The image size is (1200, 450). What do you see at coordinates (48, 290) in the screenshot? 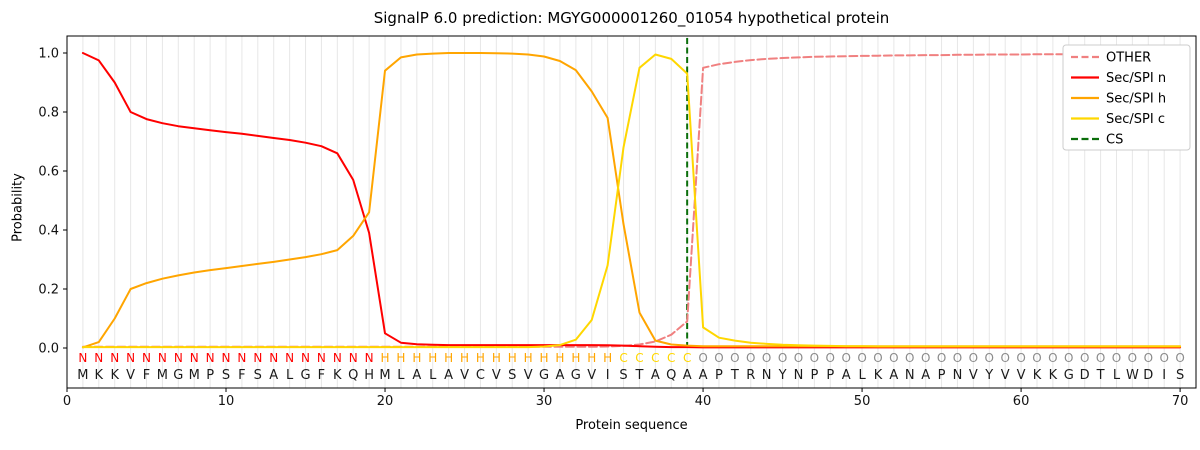
I see `y-tick-label: 0.2` at bounding box center [48, 290].